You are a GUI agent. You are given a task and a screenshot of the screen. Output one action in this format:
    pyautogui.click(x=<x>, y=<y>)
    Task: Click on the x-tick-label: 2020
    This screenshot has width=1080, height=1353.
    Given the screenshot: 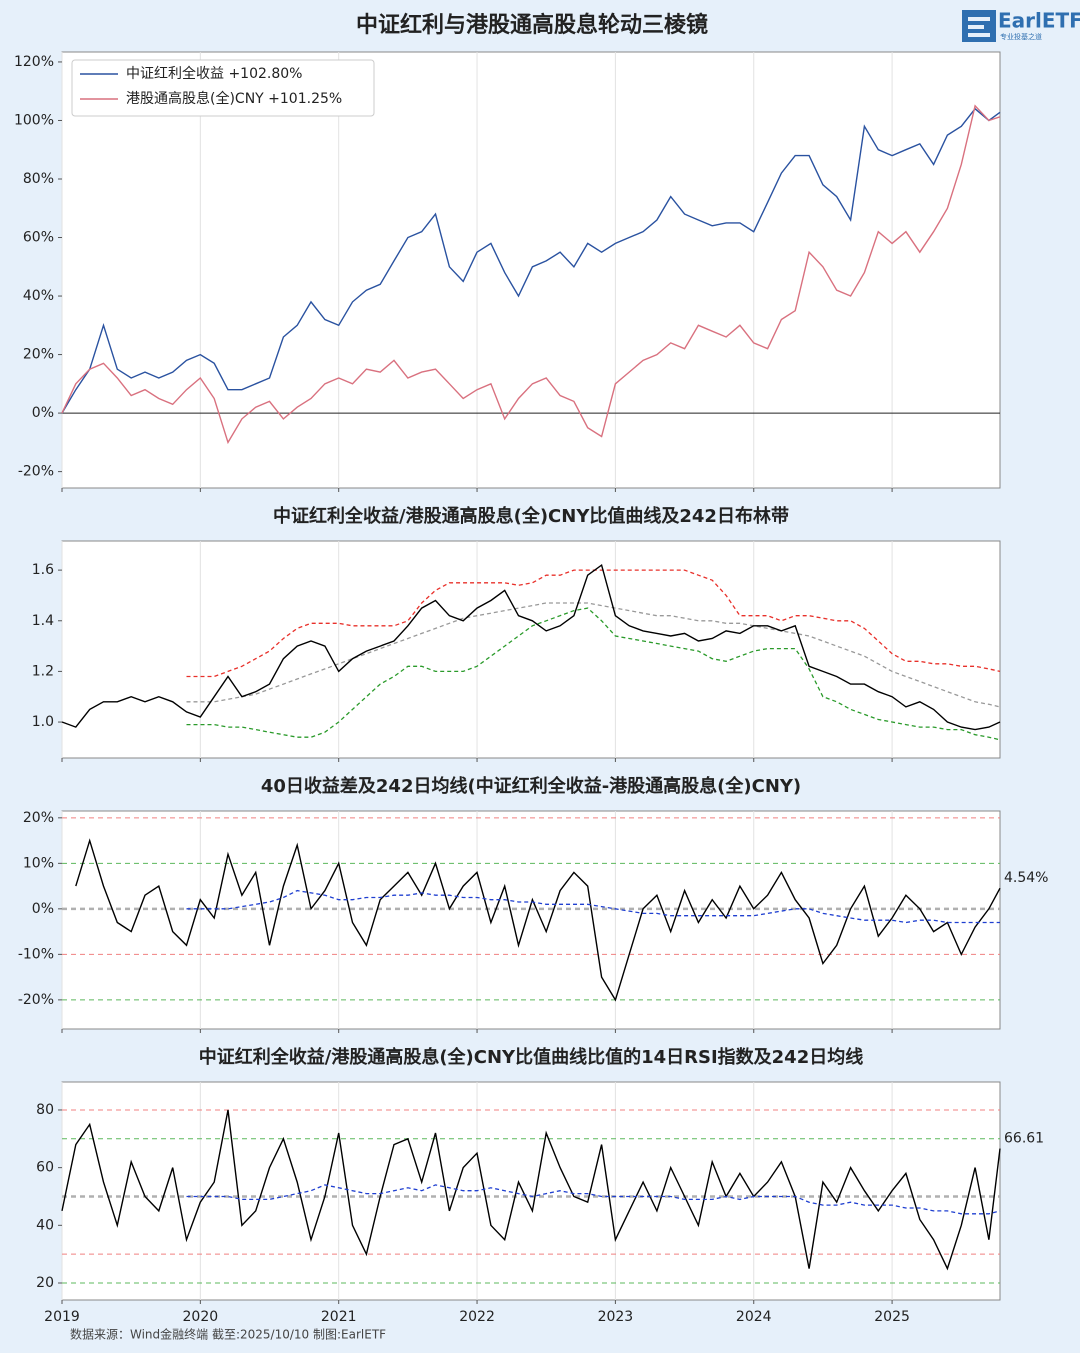 What is the action you would take?
    pyautogui.click(x=201, y=1317)
    